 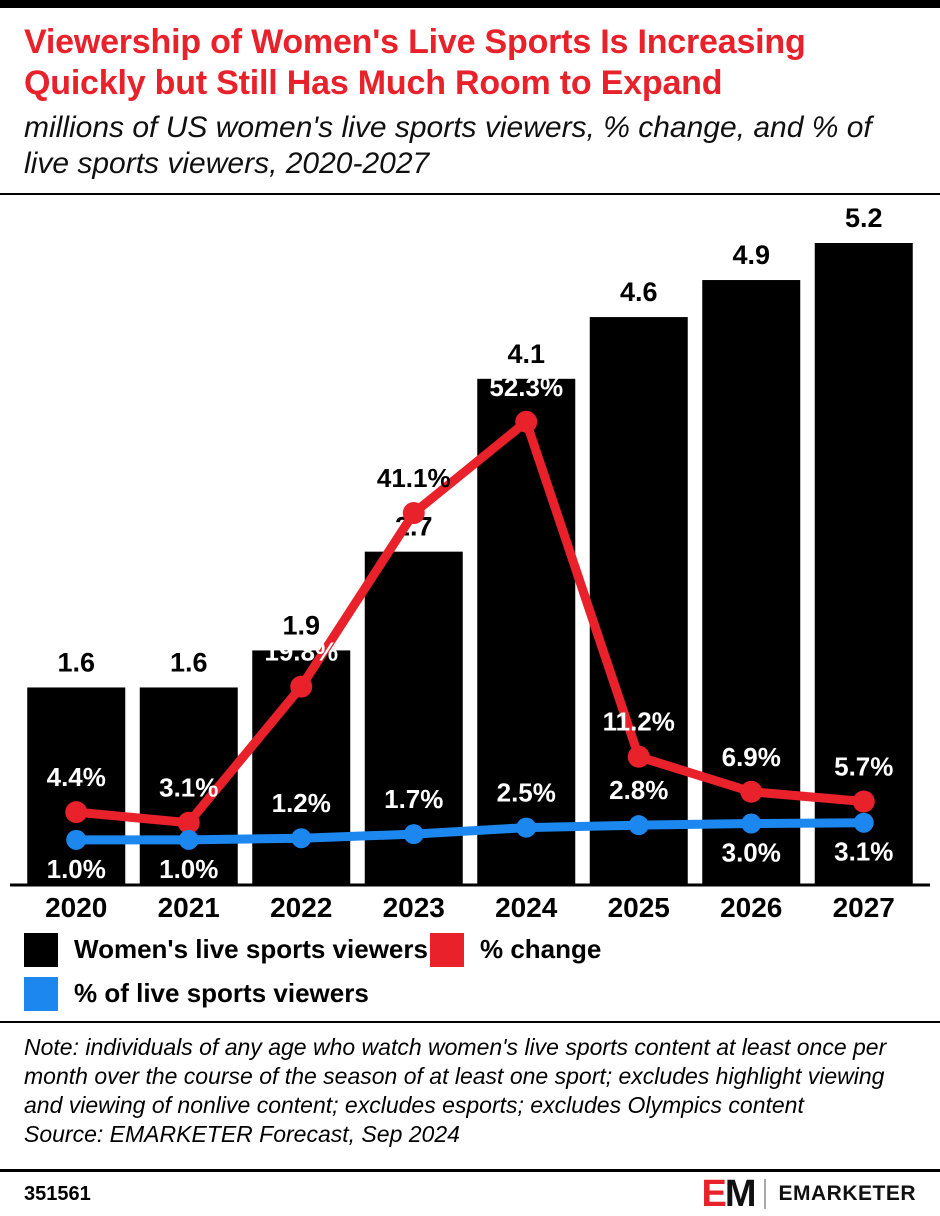 What do you see at coordinates (470, 1021) in the screenshot?
I see `note-divider` at bounding box center [470, 1021].